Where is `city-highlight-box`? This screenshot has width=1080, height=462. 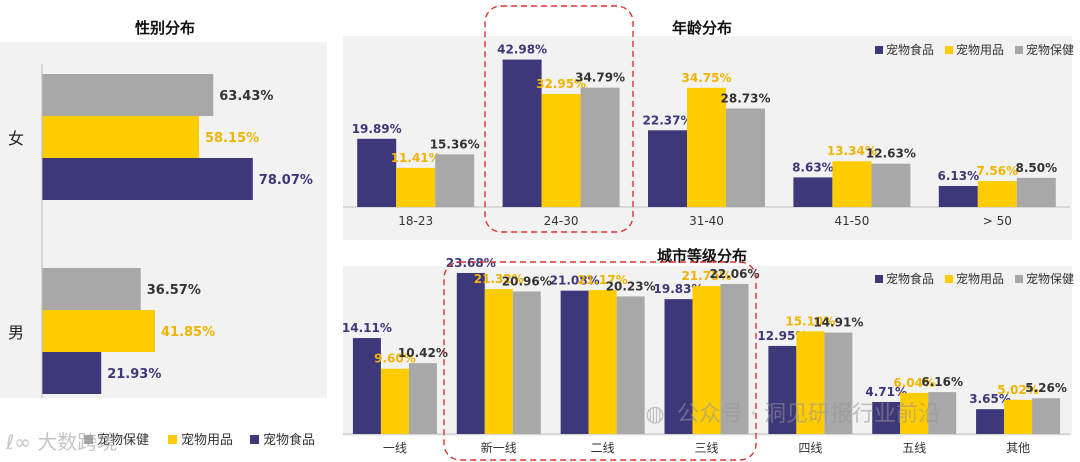 city-highlight-box is located at coordinates (600, 361).